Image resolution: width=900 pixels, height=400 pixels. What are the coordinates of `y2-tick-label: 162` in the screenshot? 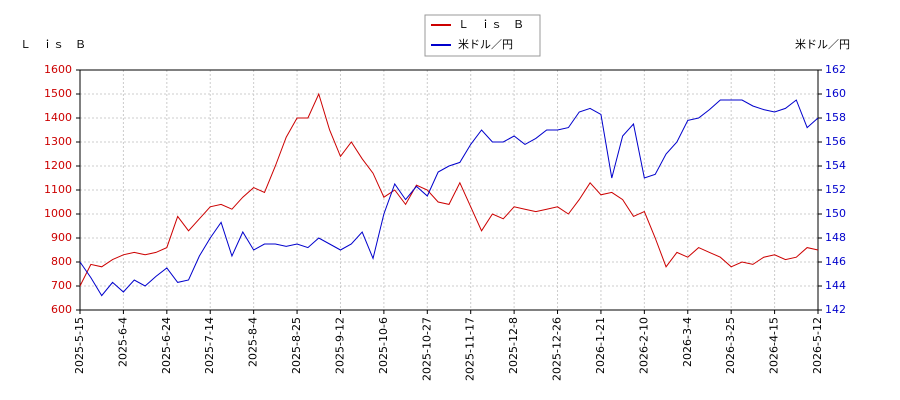 It's located at (835, 69).